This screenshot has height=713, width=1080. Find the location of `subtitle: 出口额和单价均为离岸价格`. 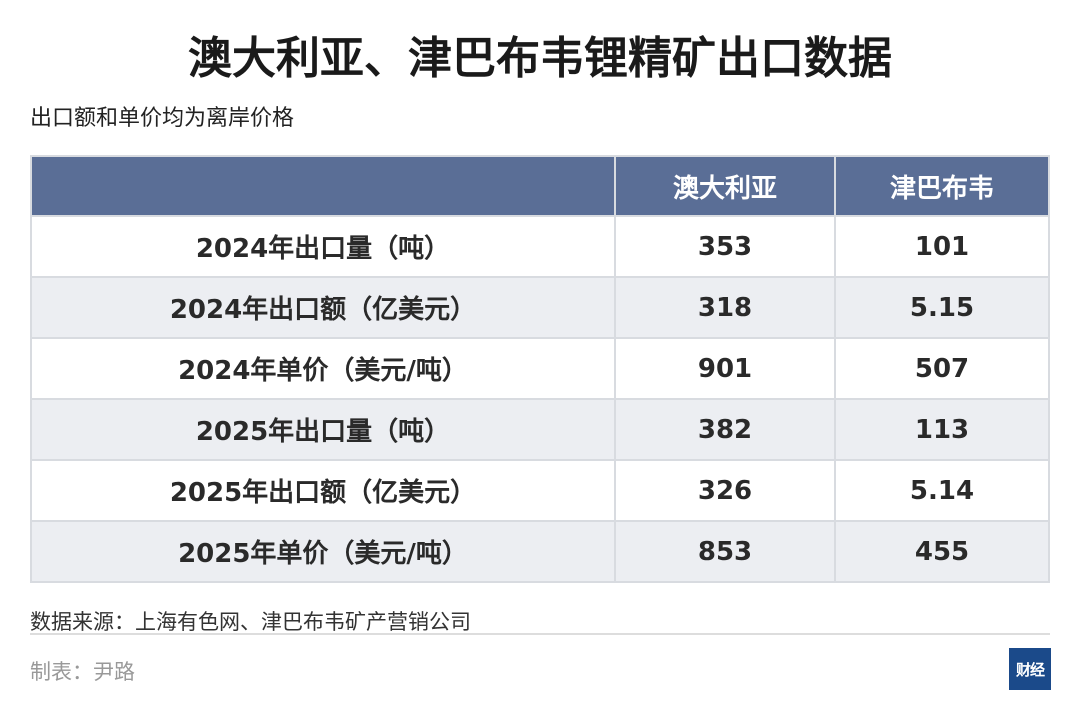

subtitle: 出口额和单价均为离岸价格 is located at coordinates (162, 118).